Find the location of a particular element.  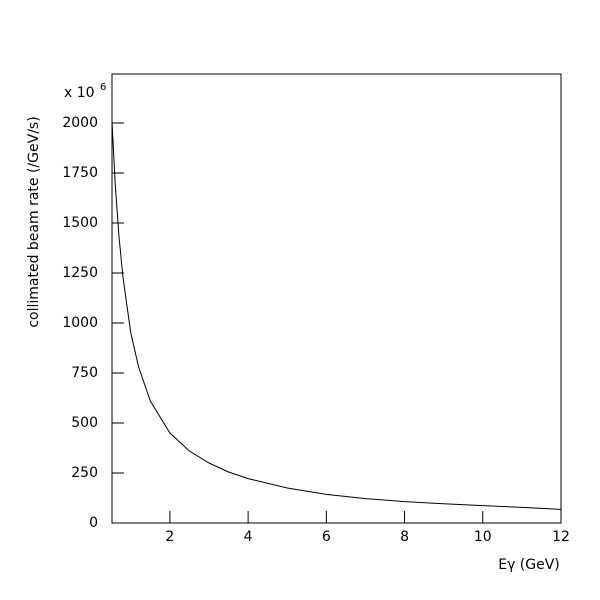

y-tick-label: 1500 is located at coordinates (80, 223).